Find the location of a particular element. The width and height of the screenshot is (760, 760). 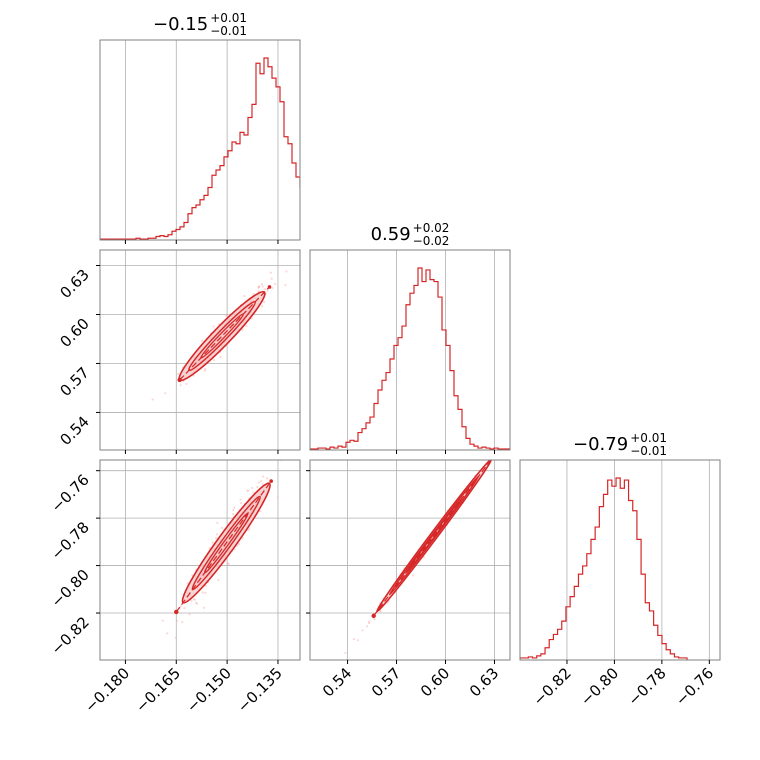

x-tick-label: −0.180 is located at coordinates (107, 690).